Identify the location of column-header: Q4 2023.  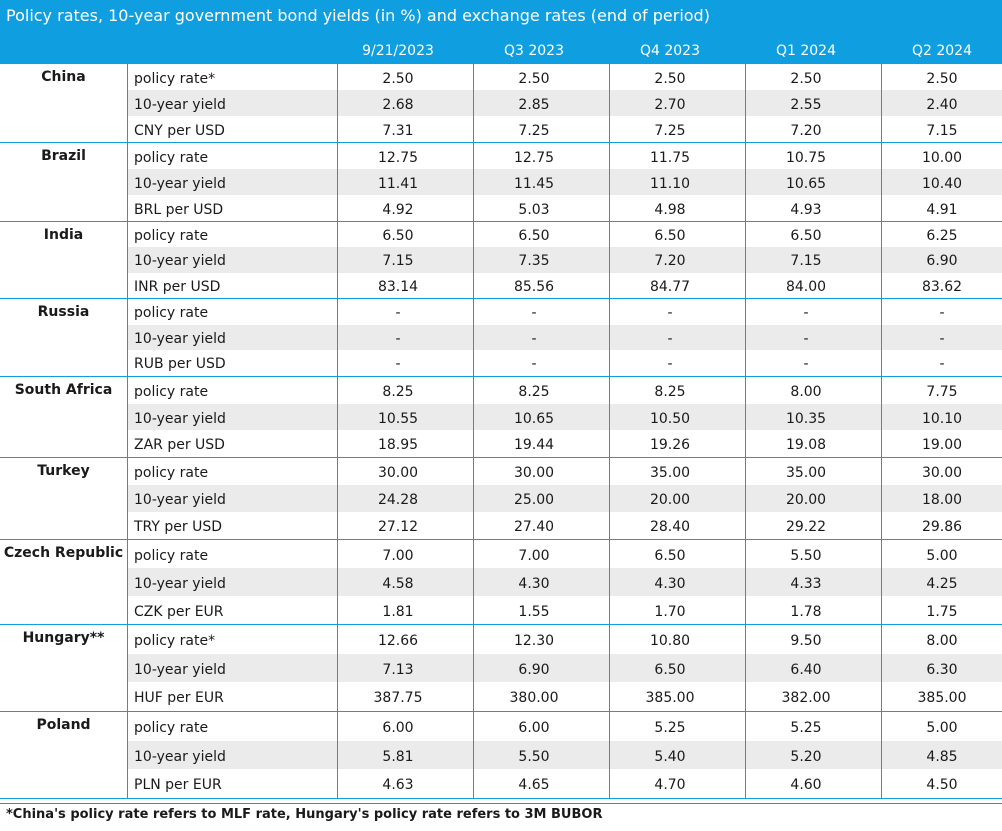
(669, 51).